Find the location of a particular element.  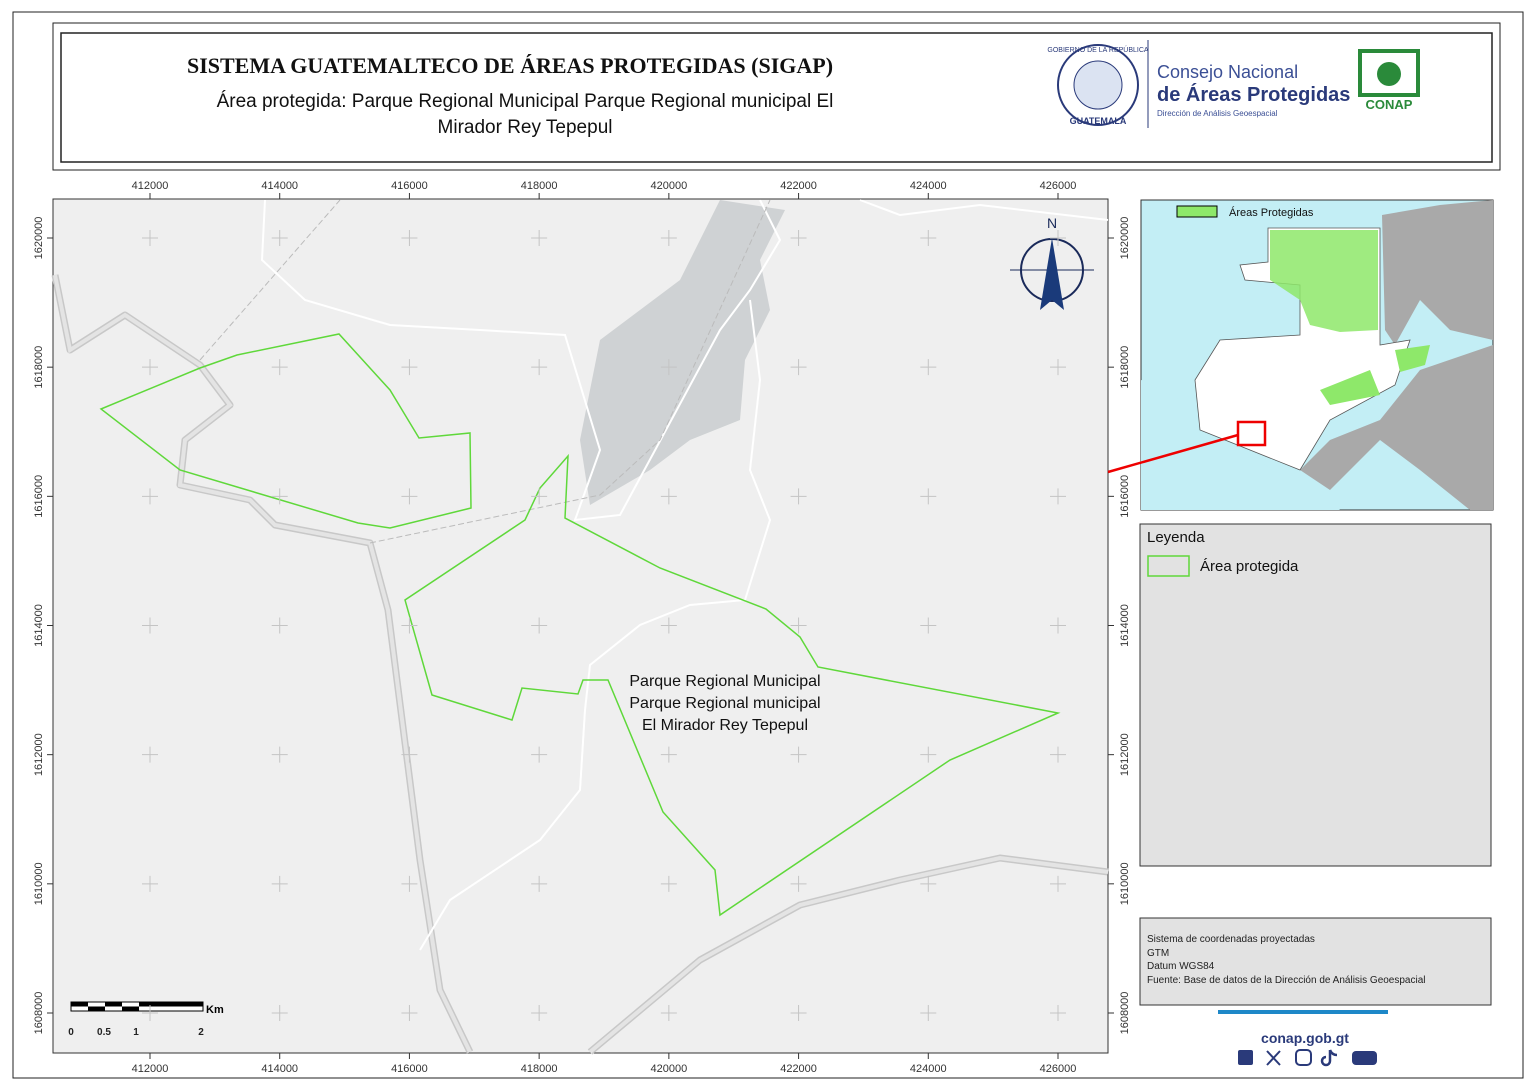

y-tick-label: 1612000 is located at coordinates (1125, 754).